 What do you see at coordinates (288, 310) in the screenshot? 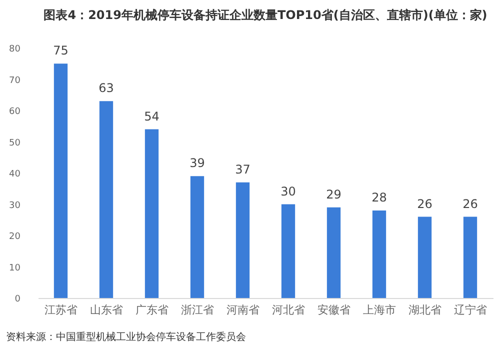
I see `x-tick-label: 河北省` at bounding box center [288, 310].